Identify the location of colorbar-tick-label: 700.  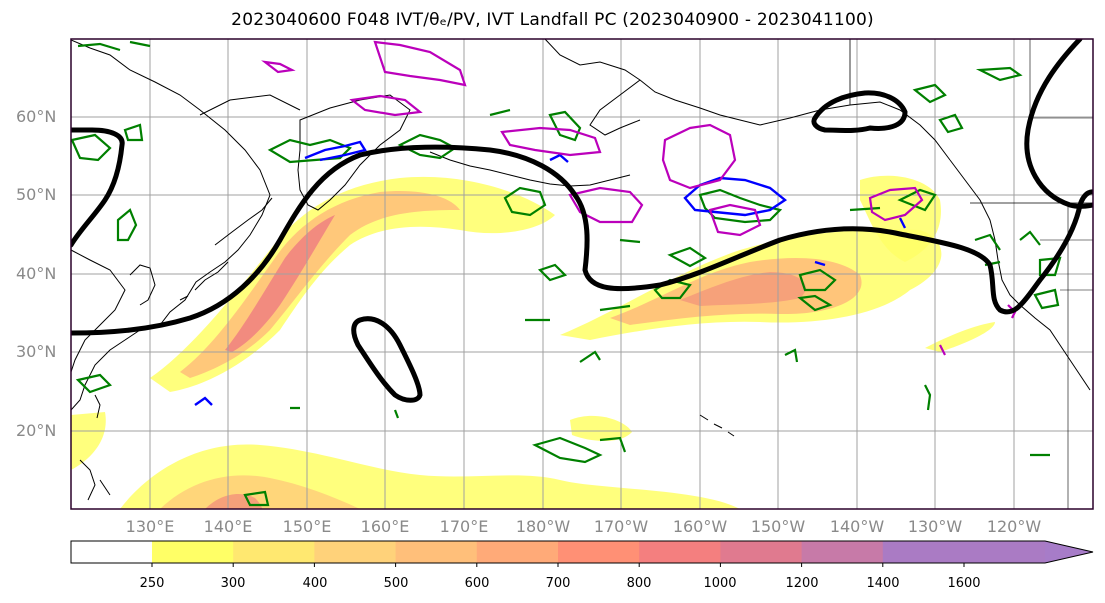
(558, 583).